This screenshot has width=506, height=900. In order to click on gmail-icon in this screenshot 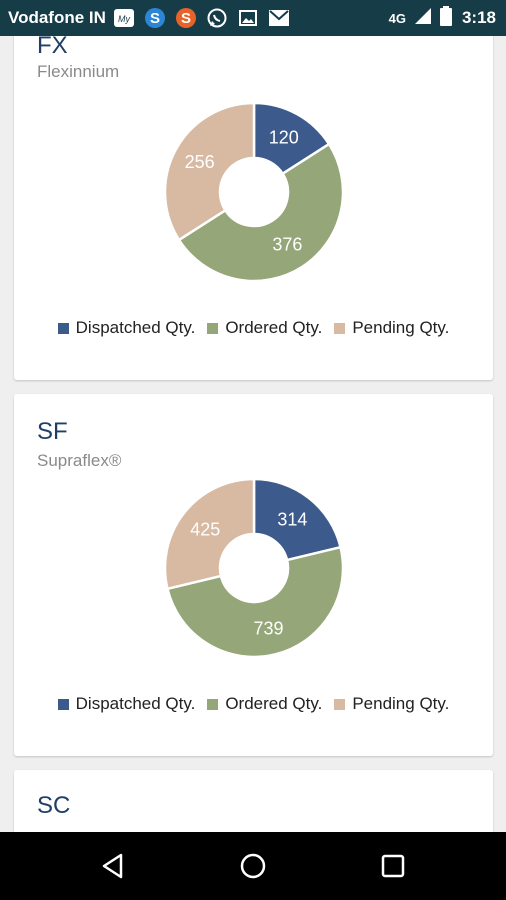, I will do `click(279, 18)`.